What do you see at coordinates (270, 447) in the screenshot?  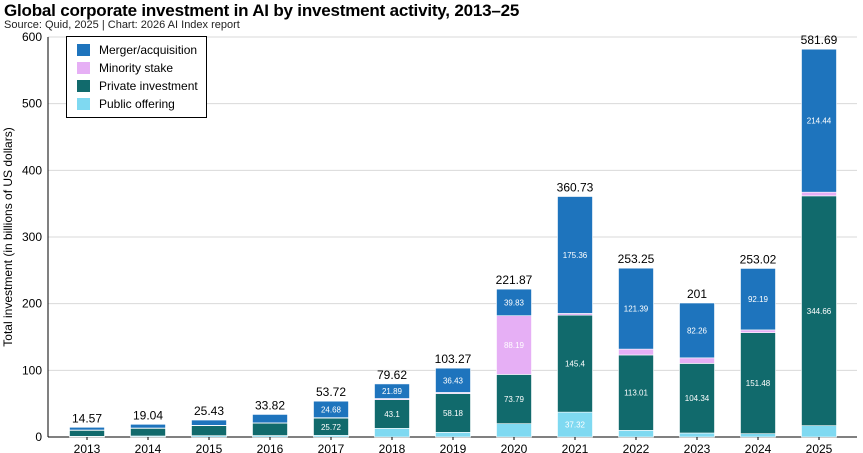 I see `x-tick-label: 2016` at bounding box center [270, 447].